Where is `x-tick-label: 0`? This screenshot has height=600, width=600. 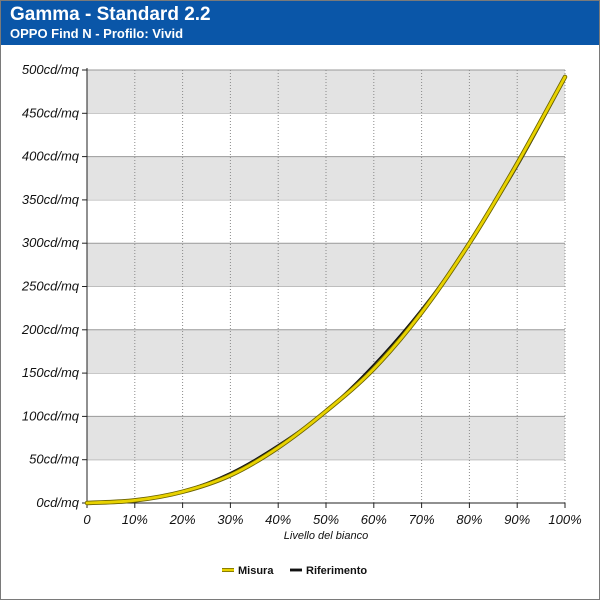 x-tick-label: 0 is located at coordinates (87, 519).